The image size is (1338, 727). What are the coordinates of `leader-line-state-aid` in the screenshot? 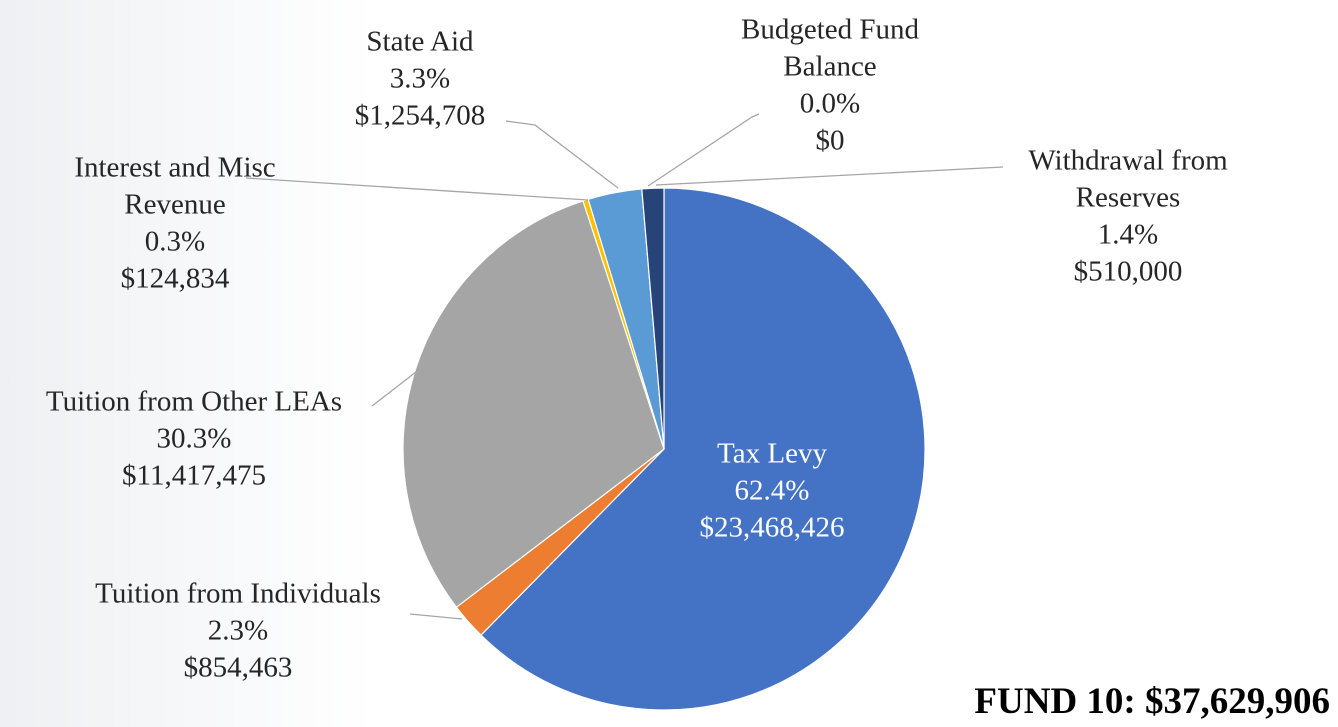 It's located at (562, 154).